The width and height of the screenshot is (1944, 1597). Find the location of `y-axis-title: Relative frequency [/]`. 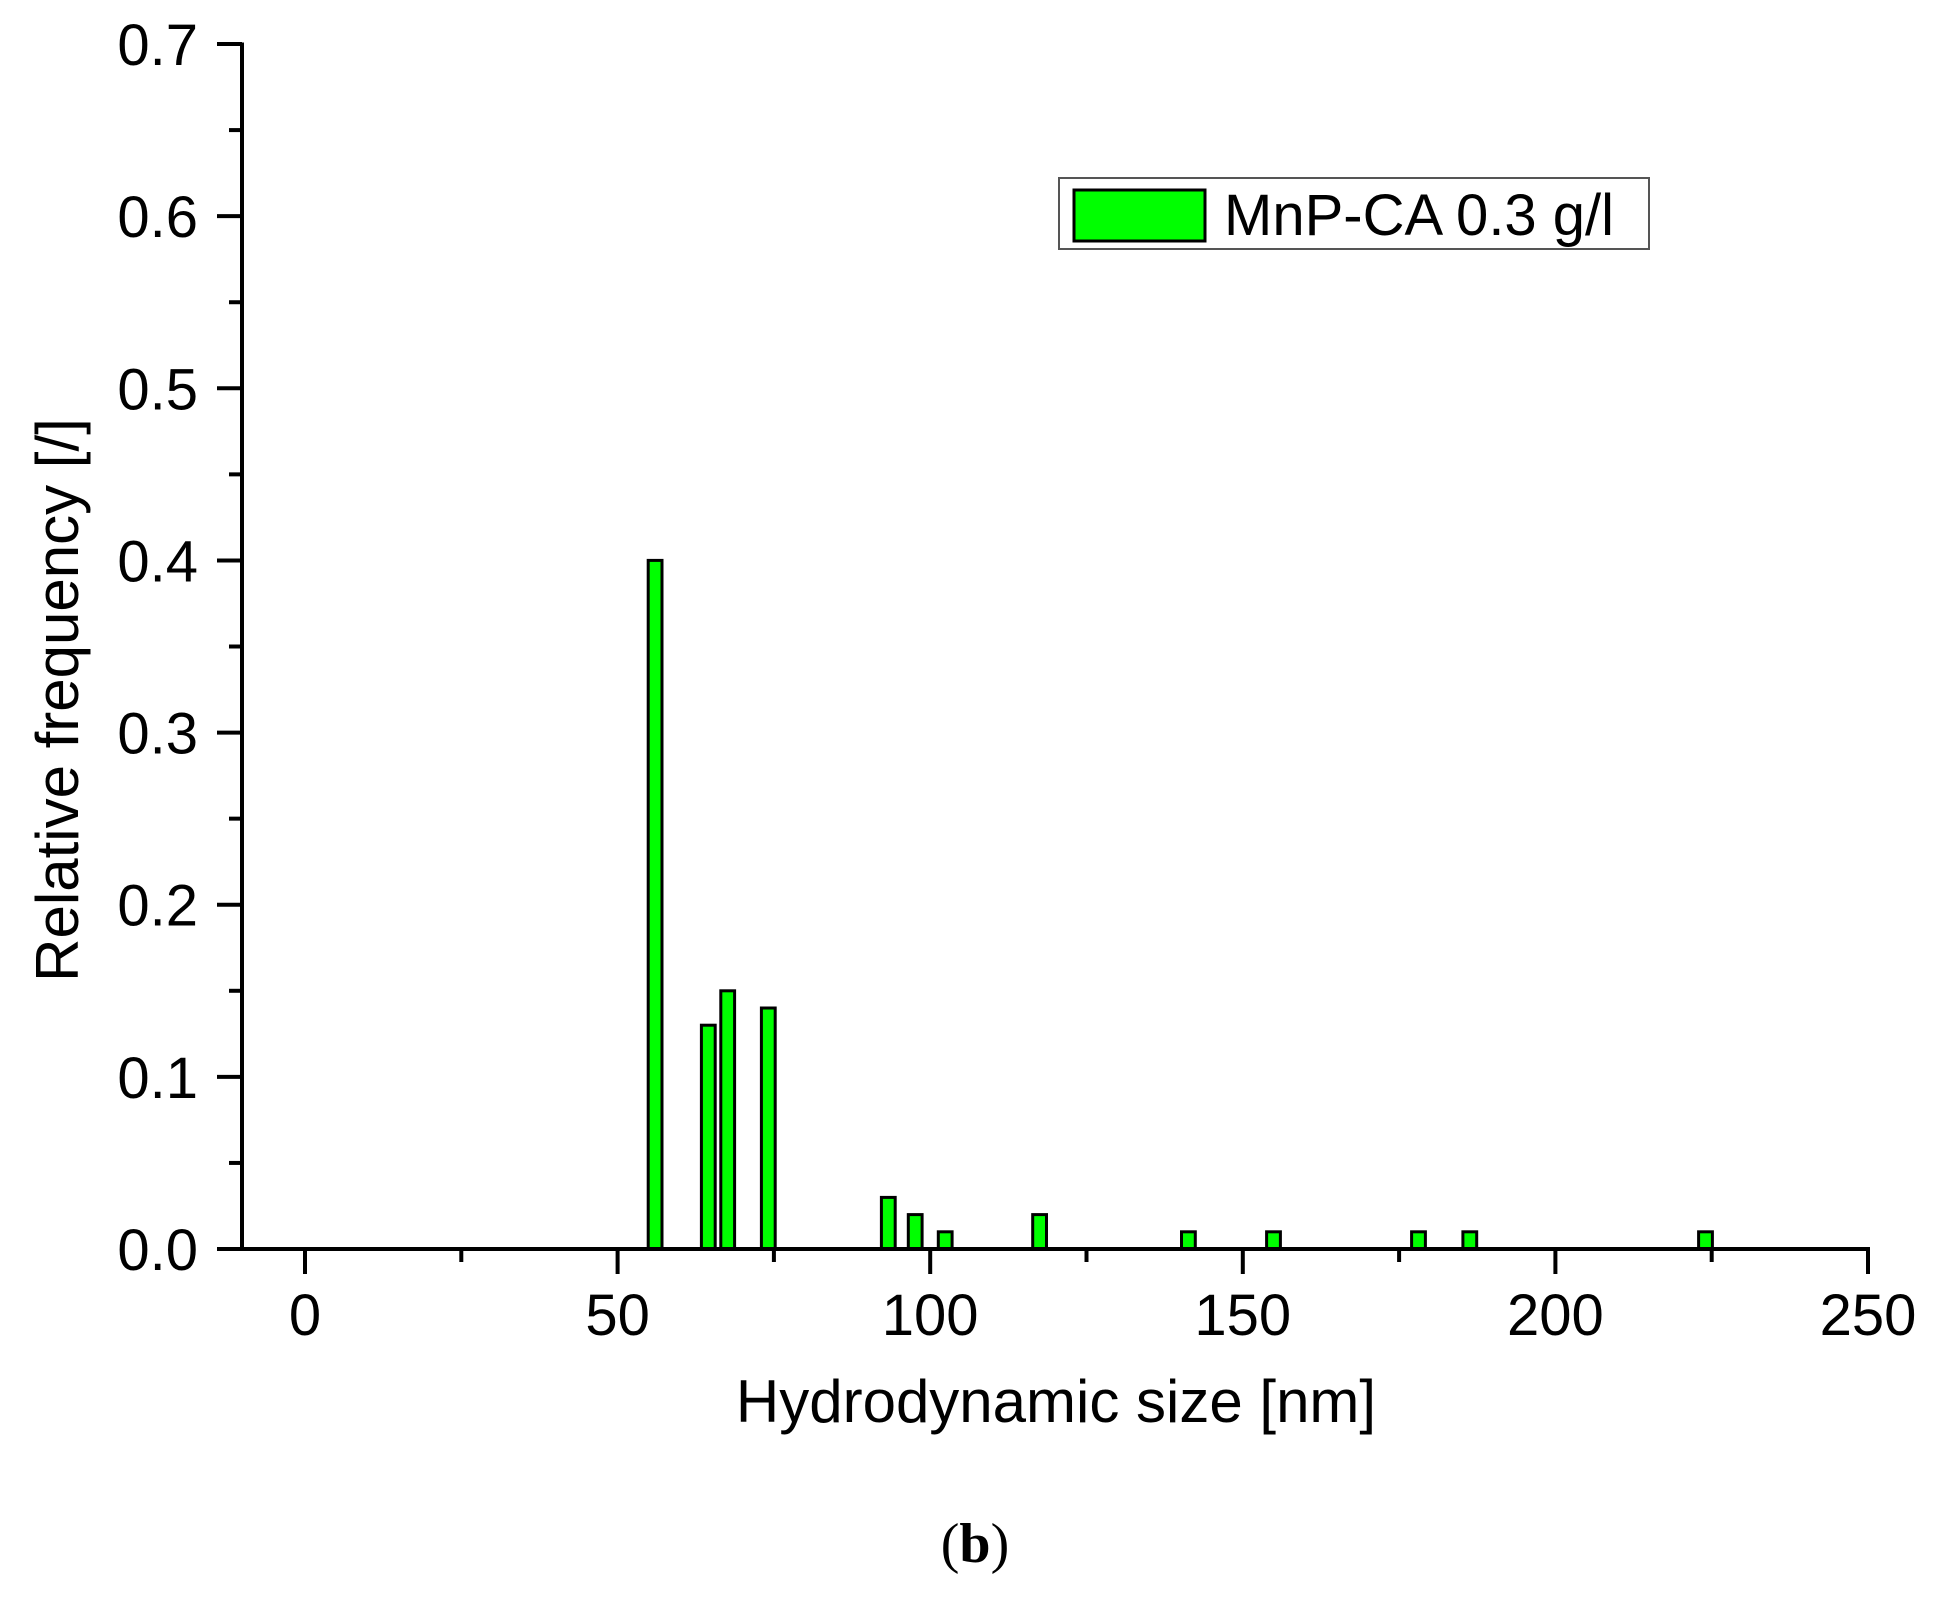

y-axis-title: Relative frequency [/] is located at coordinates (57, 700).